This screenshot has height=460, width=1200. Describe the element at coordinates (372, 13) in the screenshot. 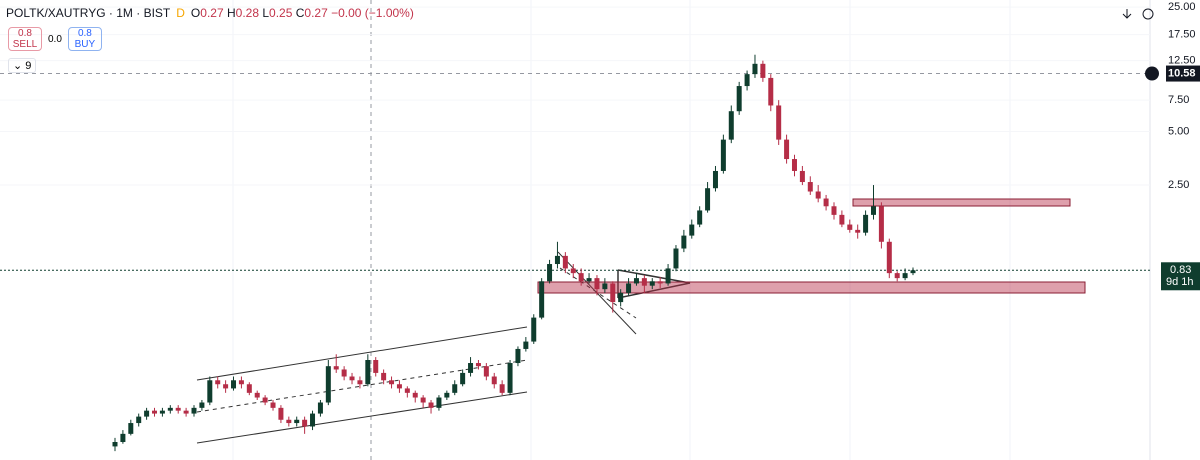

I see `change: −0.00 (−1.00%)` at that location.